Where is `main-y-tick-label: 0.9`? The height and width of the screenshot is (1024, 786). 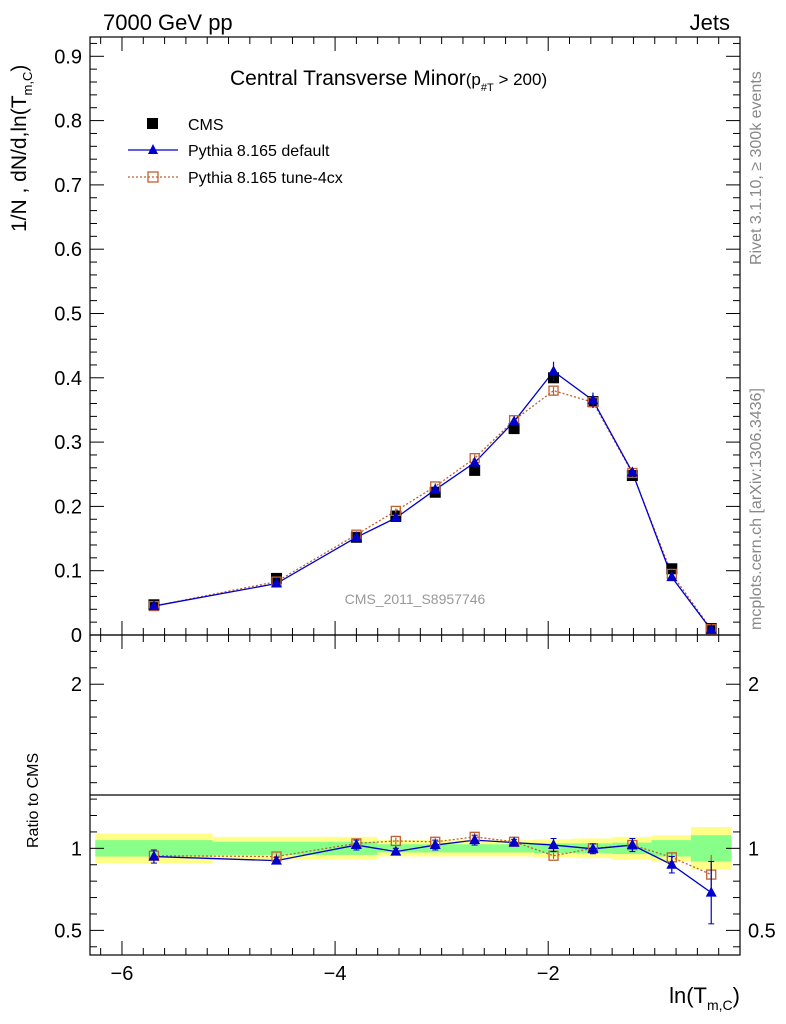
main-y-tick-label: 0.9 is located at coordinates (68, 57).